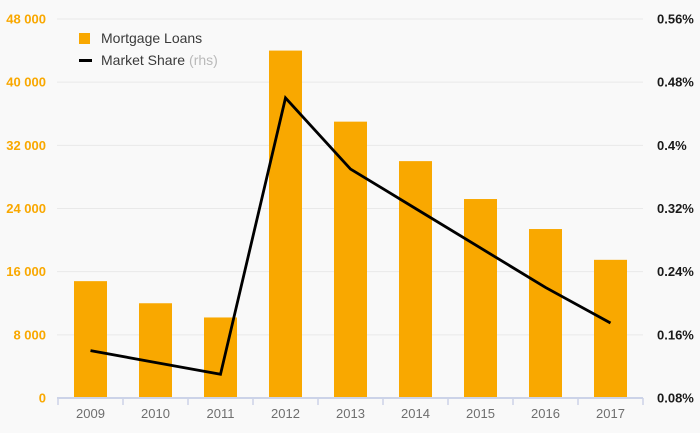 The height and width of the screenshot is (433, 700). Describe the element at coordinates (675, 398) in the screenshot. I see `y-axis-label-right: 0.08%` at that location.